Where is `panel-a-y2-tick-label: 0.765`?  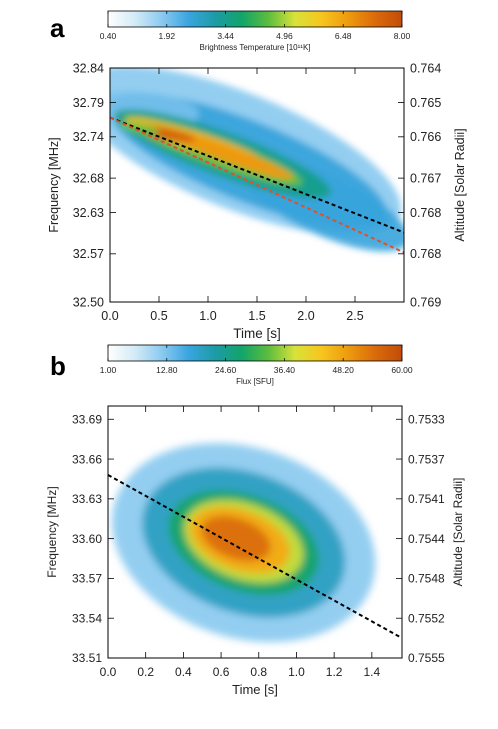 panel-a-y2-tick-label: 0.765 is located at coordinates (425, 103).